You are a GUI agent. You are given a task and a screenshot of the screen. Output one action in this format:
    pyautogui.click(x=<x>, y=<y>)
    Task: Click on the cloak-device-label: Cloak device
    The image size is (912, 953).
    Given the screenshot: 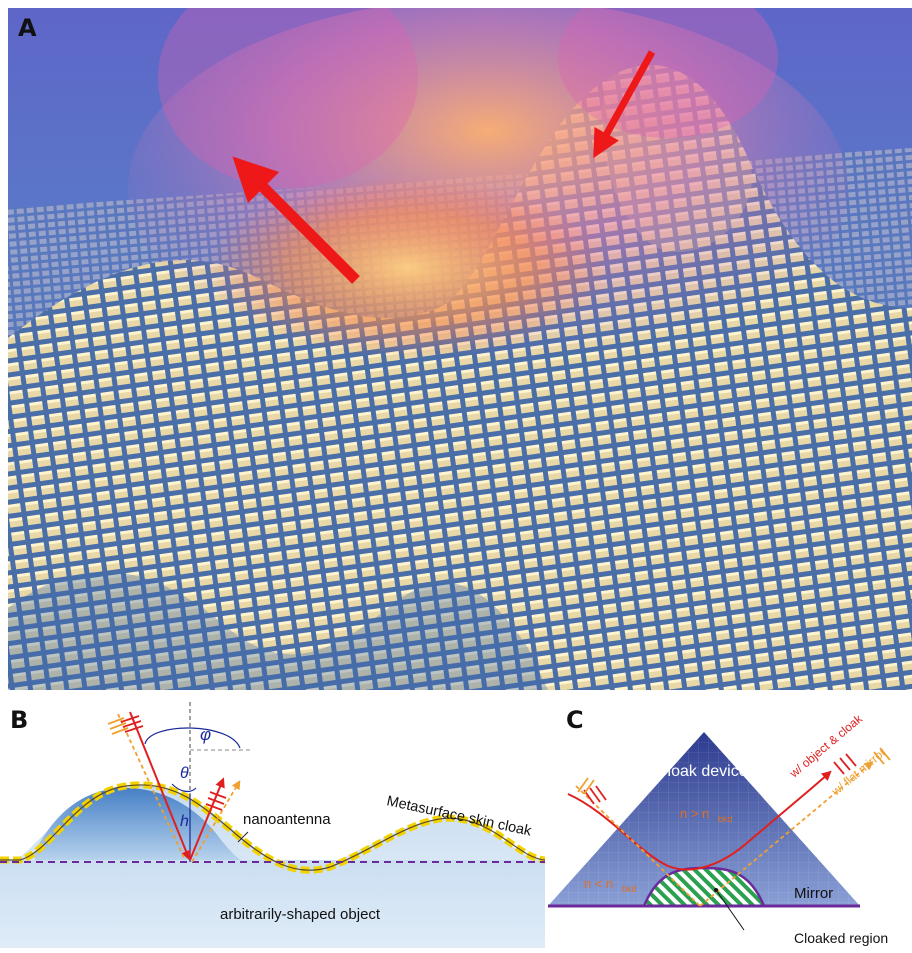 What is the action you would take?
    pyautogui.click(x=702, y=771)
    